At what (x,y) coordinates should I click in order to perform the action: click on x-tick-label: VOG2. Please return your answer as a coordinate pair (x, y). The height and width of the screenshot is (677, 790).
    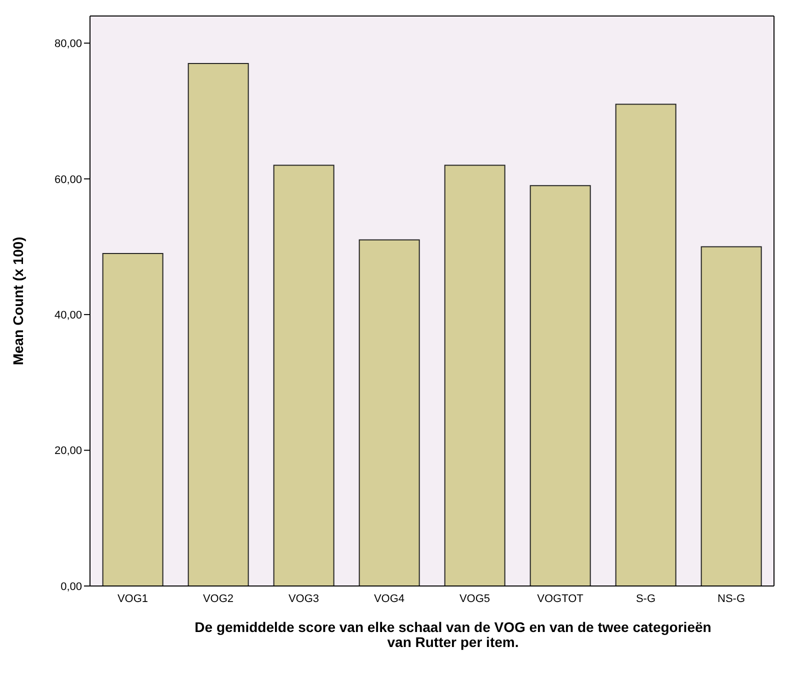
    Looking at the image, I should click on (218, 598).